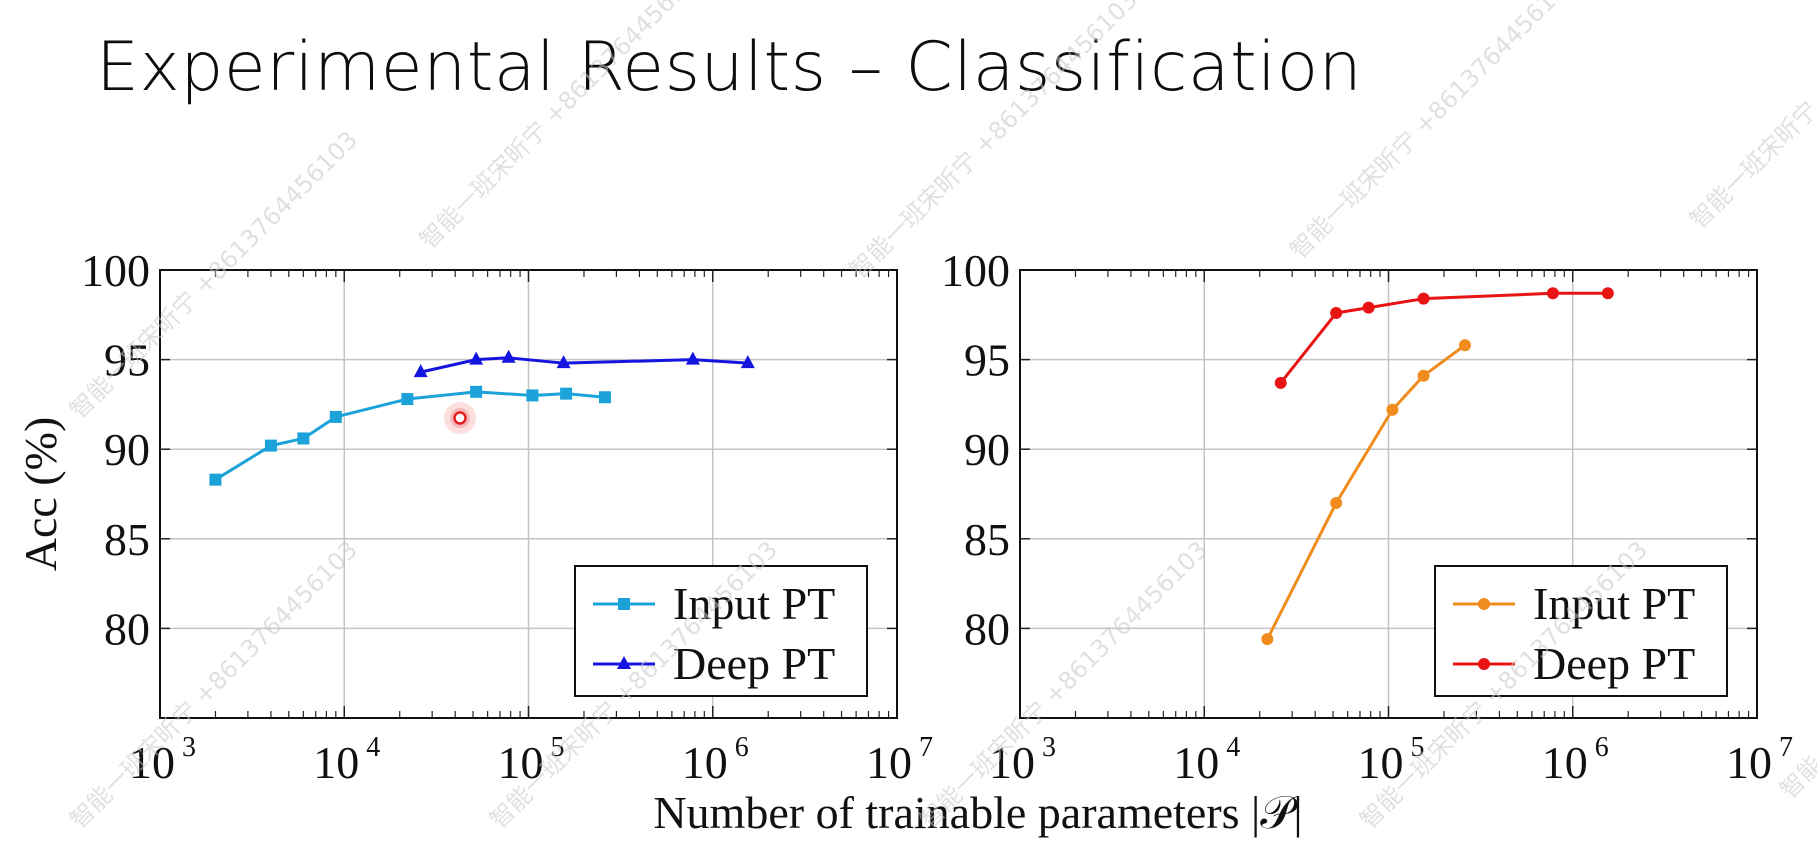  Describe the element at coordinates (40, 494) in the screenshot. I see `y-axis-label: Acc (%)` at that location.